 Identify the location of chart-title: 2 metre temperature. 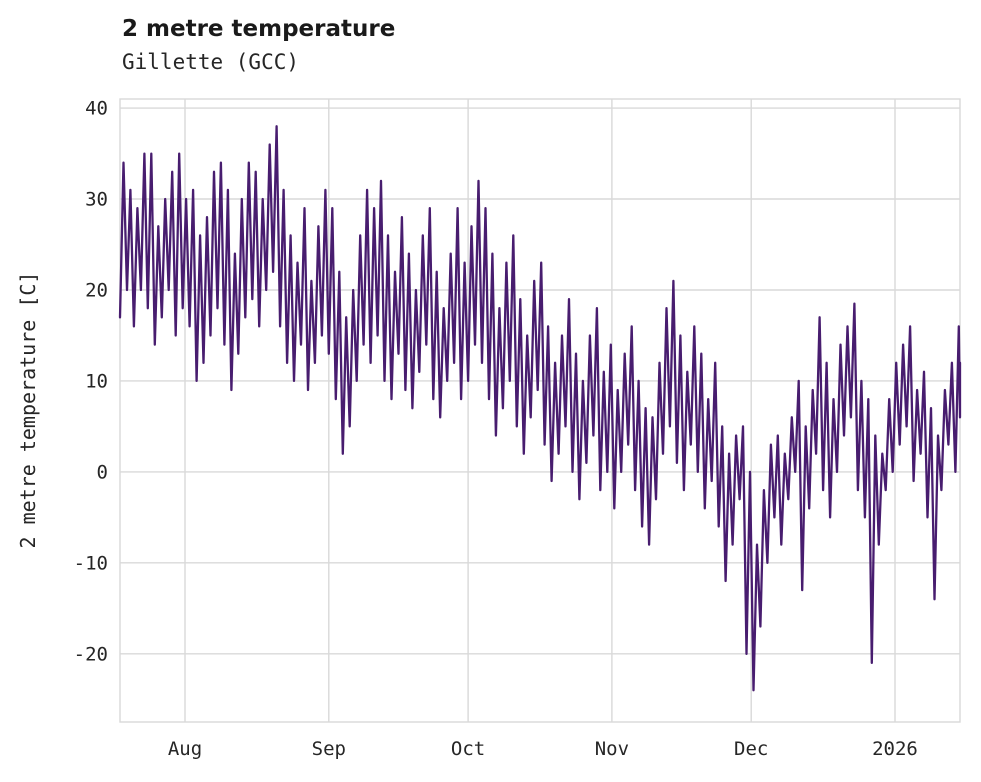
(259, 29).